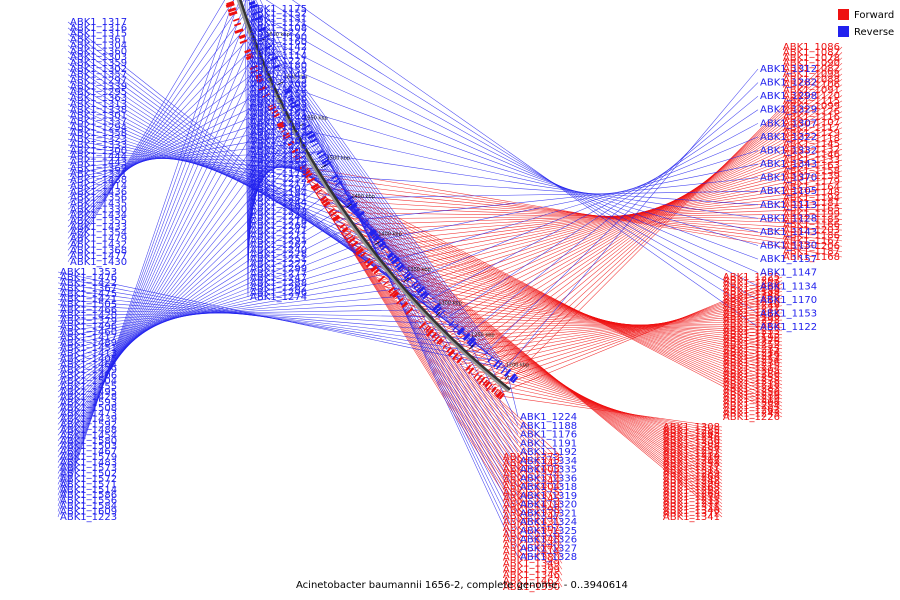 The width and height of the screenshot is (900, 600). Describe the element at coordinates (98, 127) in the screenshot. I see `reverse-gene-label: ABK1_1294` at that location.